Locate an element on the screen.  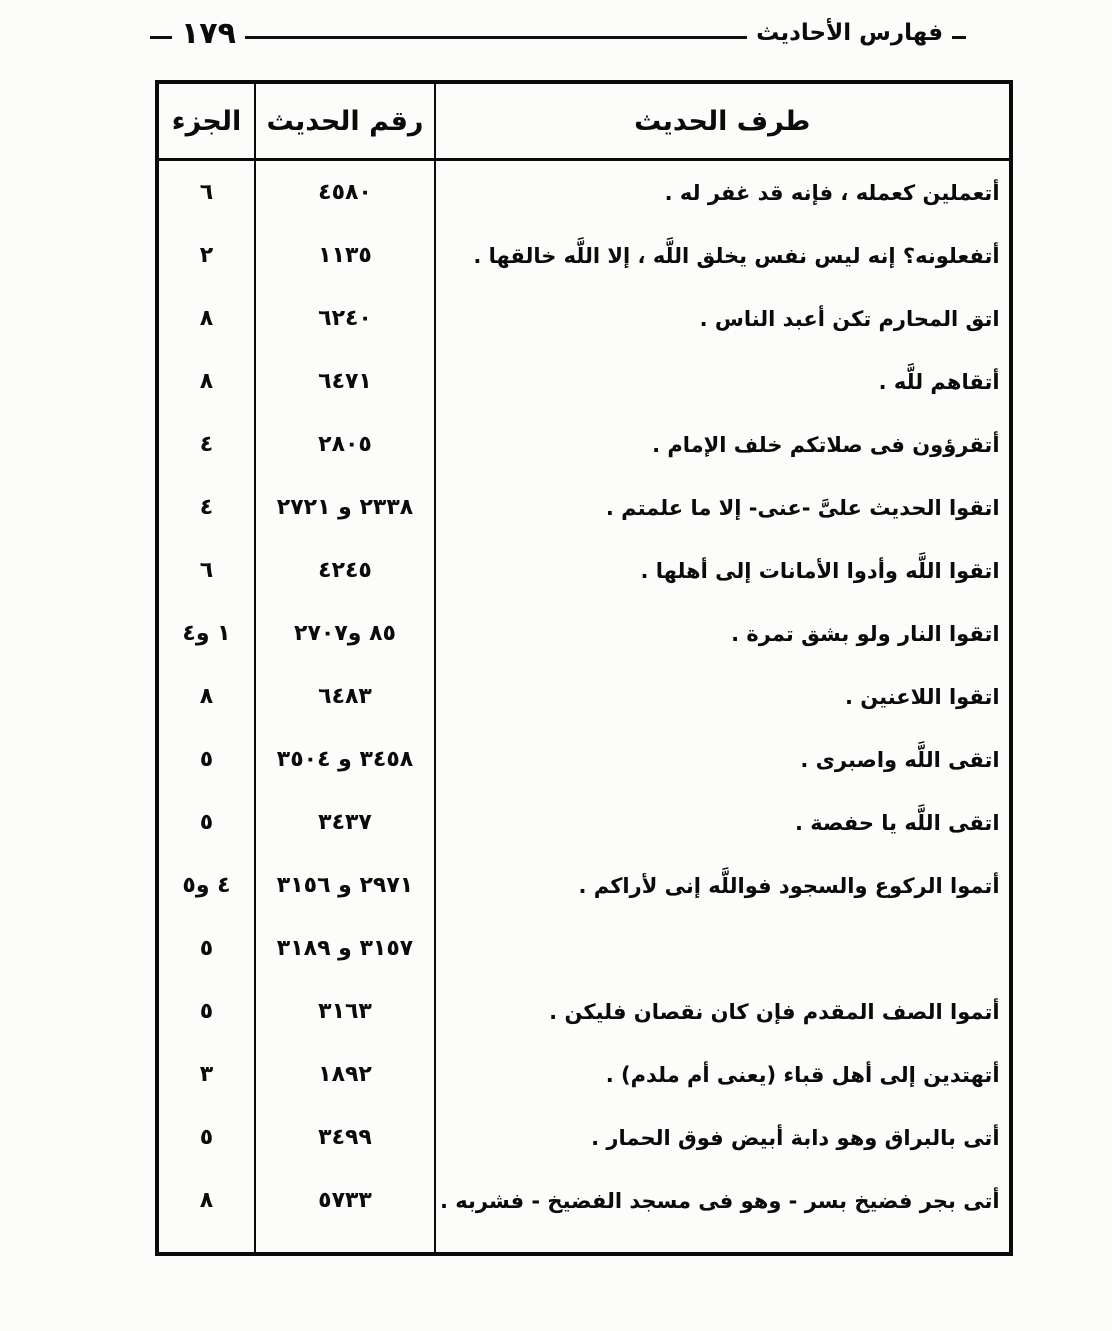
hadith-number-cell: ٥٧٣٣ is located at coordinates (344, 1200).